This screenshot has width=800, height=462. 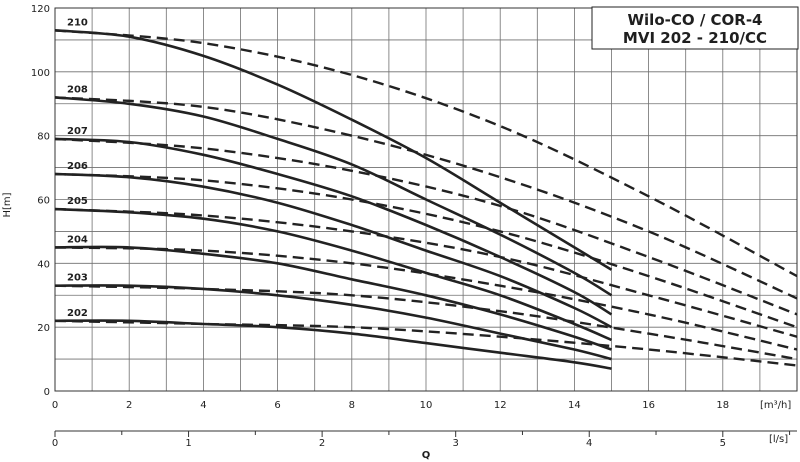 I want to click on x-axis-ticks: 0 2 4 6 8 10 12 14 16 18, so click(x=390, y=405).